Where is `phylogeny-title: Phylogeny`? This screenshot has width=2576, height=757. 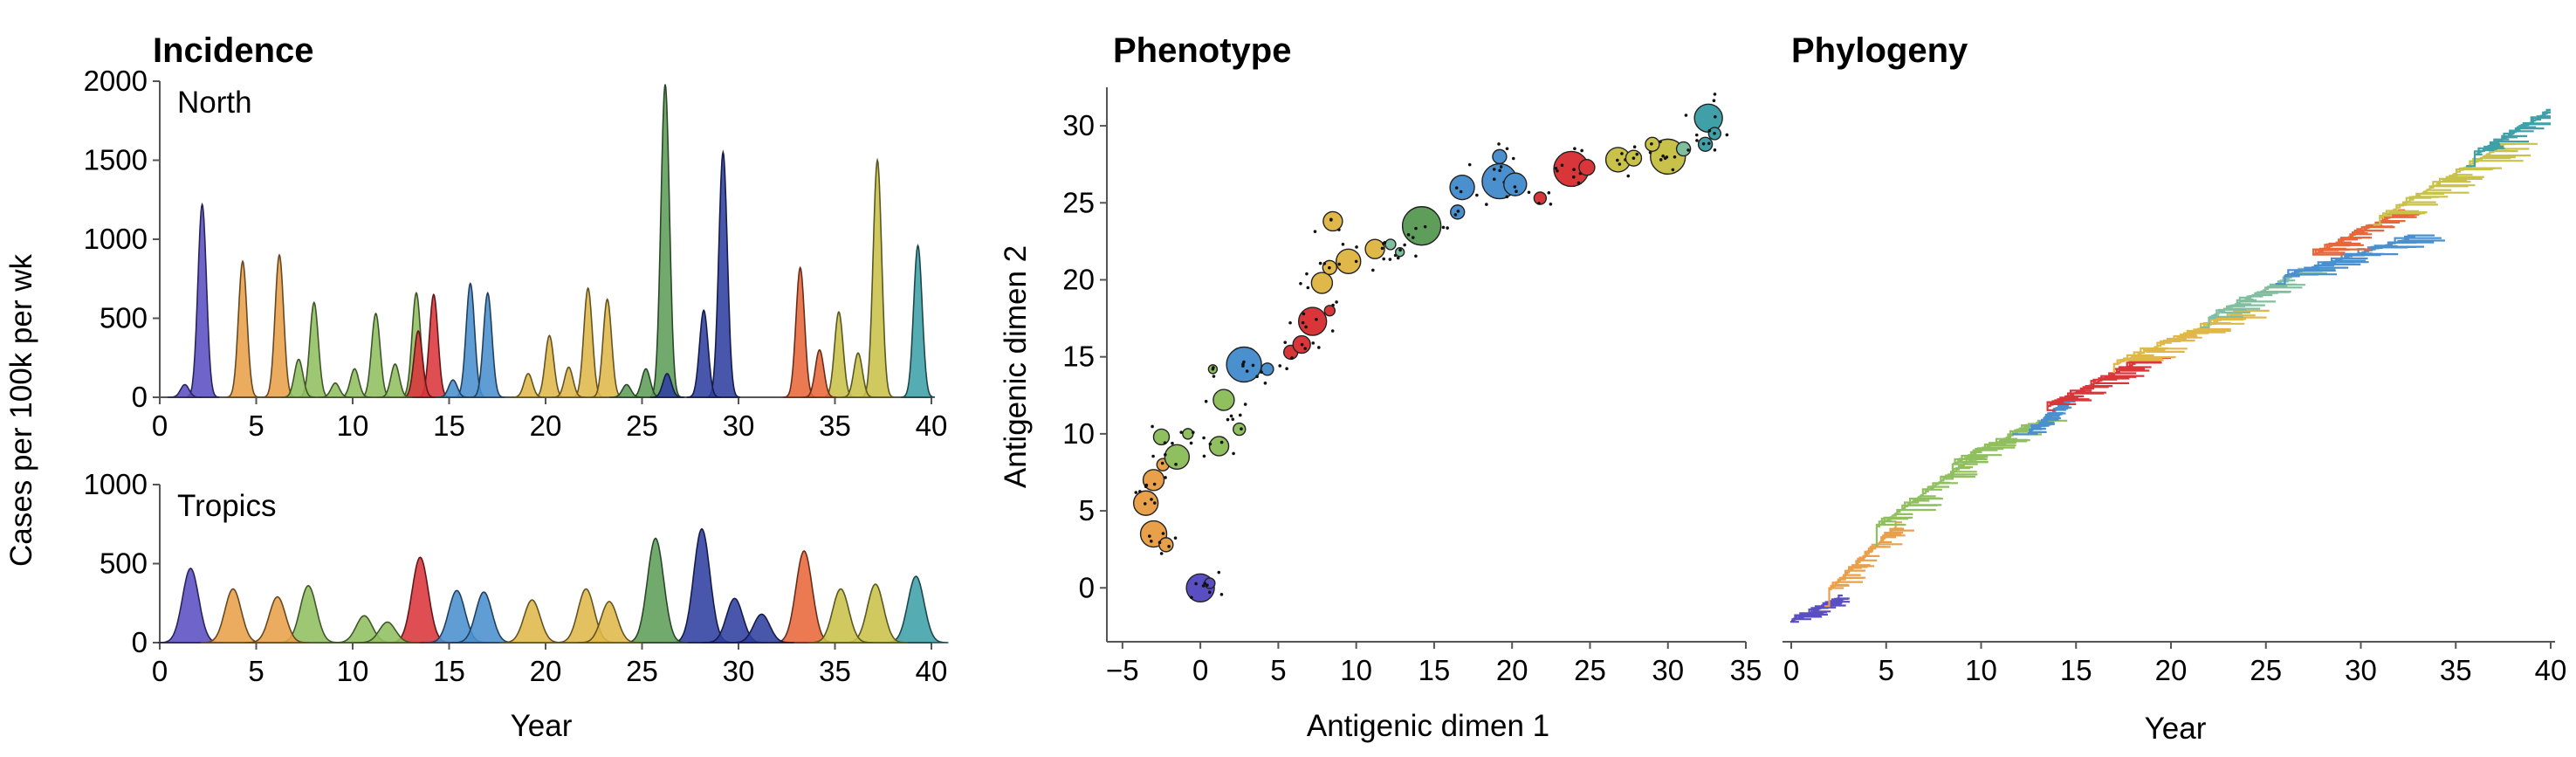
phylogeny-title: Phylogeny is located at coordinates (1879, 50).